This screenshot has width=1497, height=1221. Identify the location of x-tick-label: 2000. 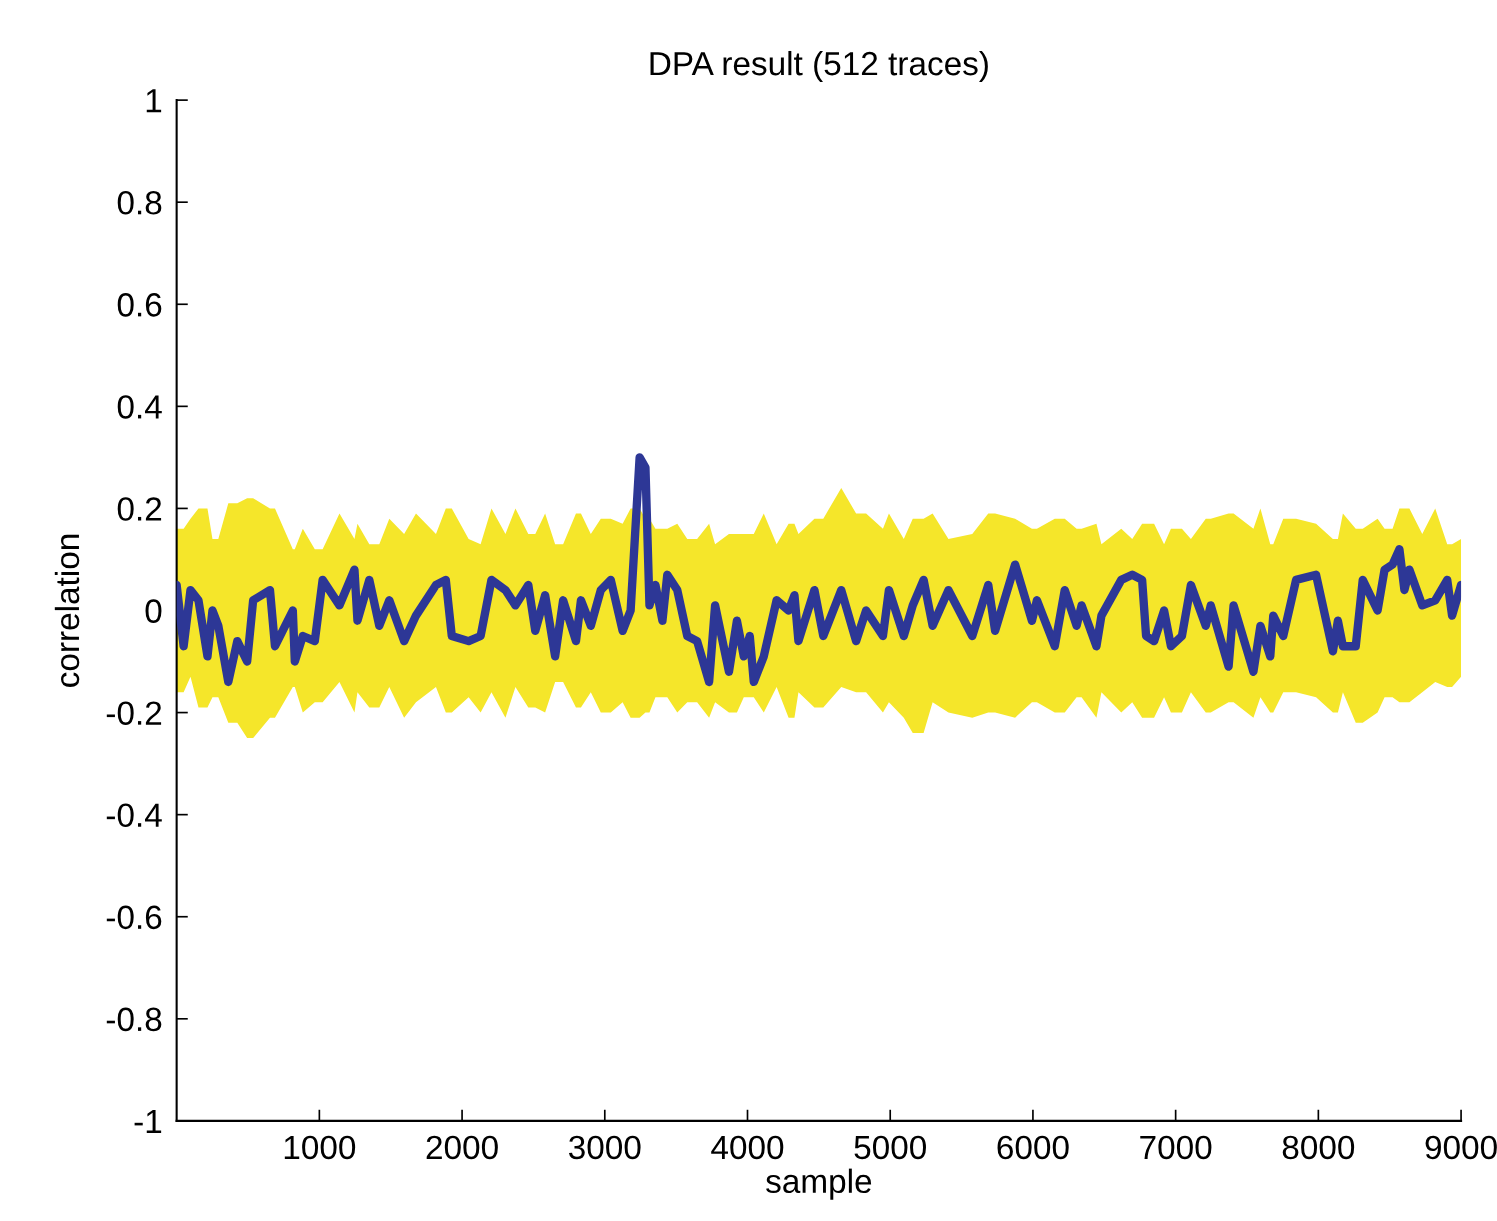
(462, 1147).